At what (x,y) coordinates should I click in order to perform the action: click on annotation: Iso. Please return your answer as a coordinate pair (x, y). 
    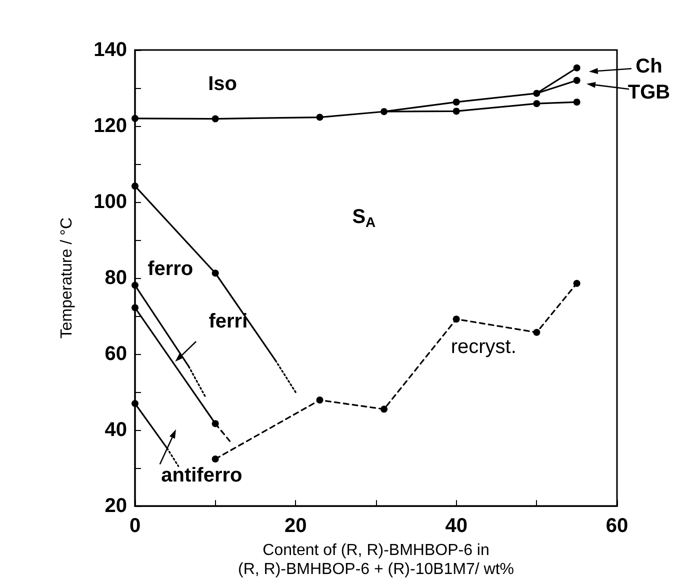
    Looking at the image, I should click on (223, 84).